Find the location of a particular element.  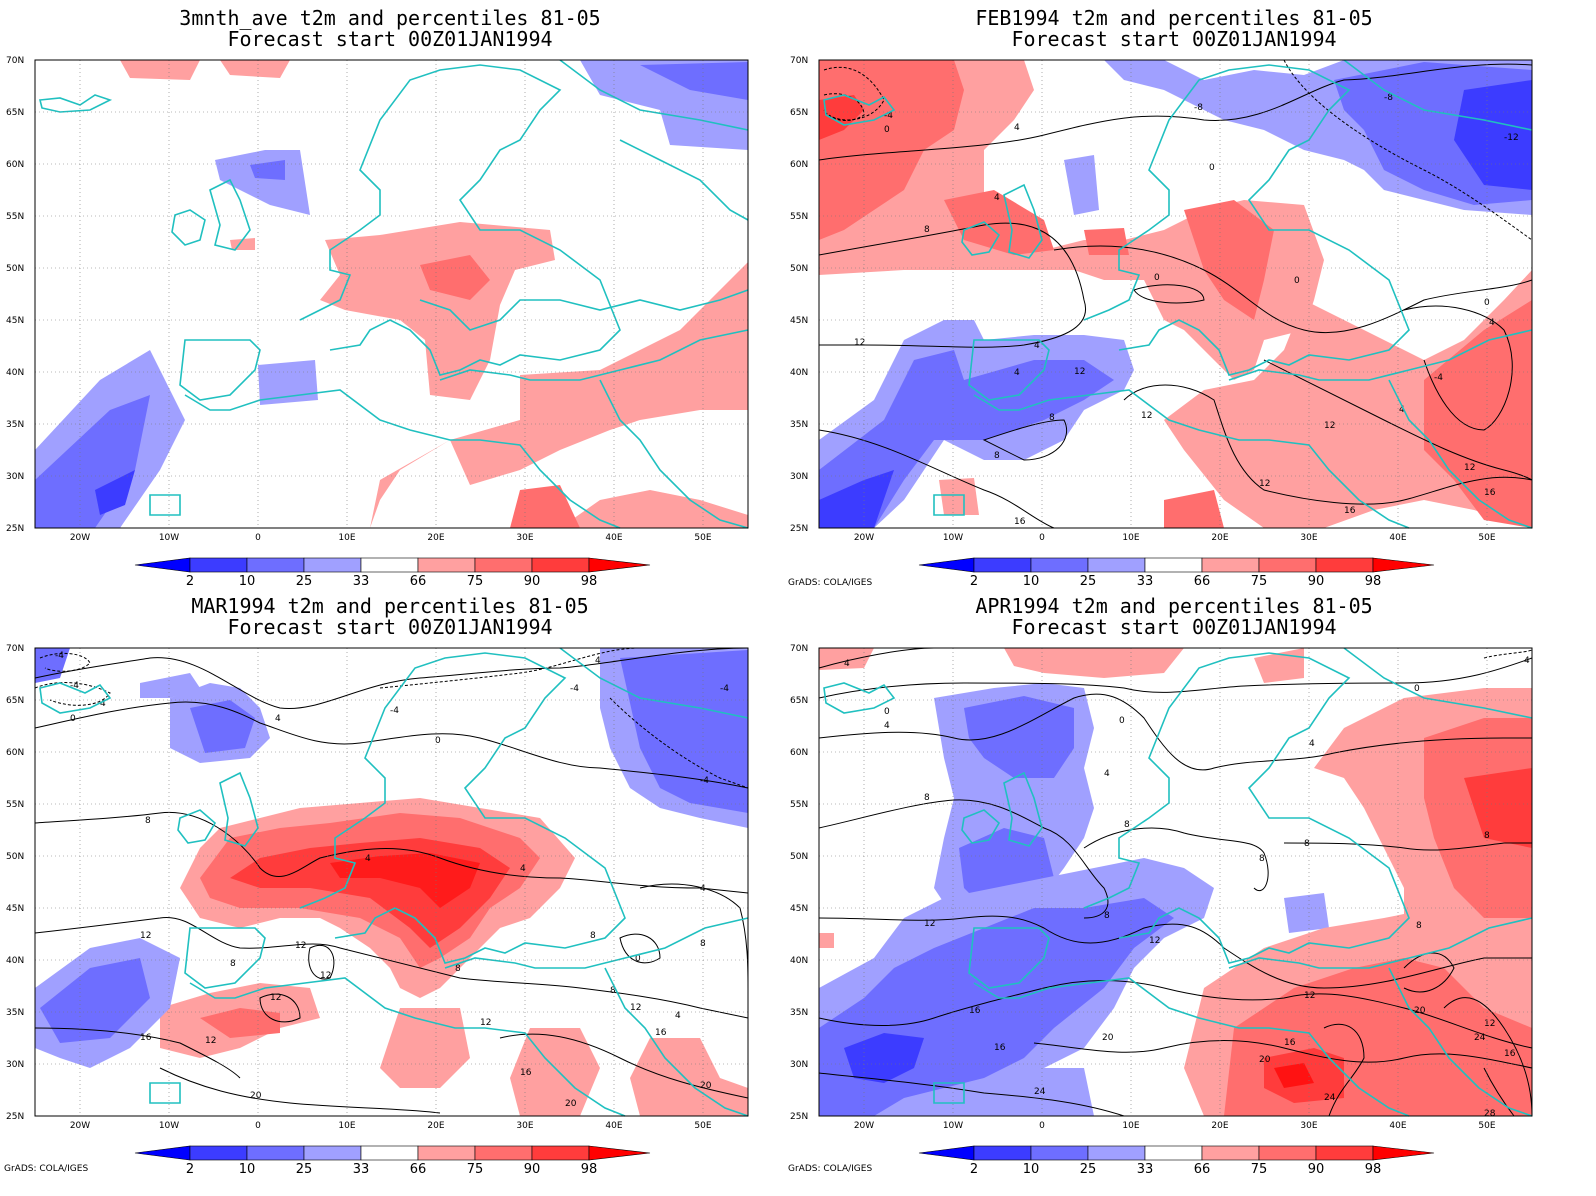

colorbar-label: 98 is located at coordinates (1373, 581).